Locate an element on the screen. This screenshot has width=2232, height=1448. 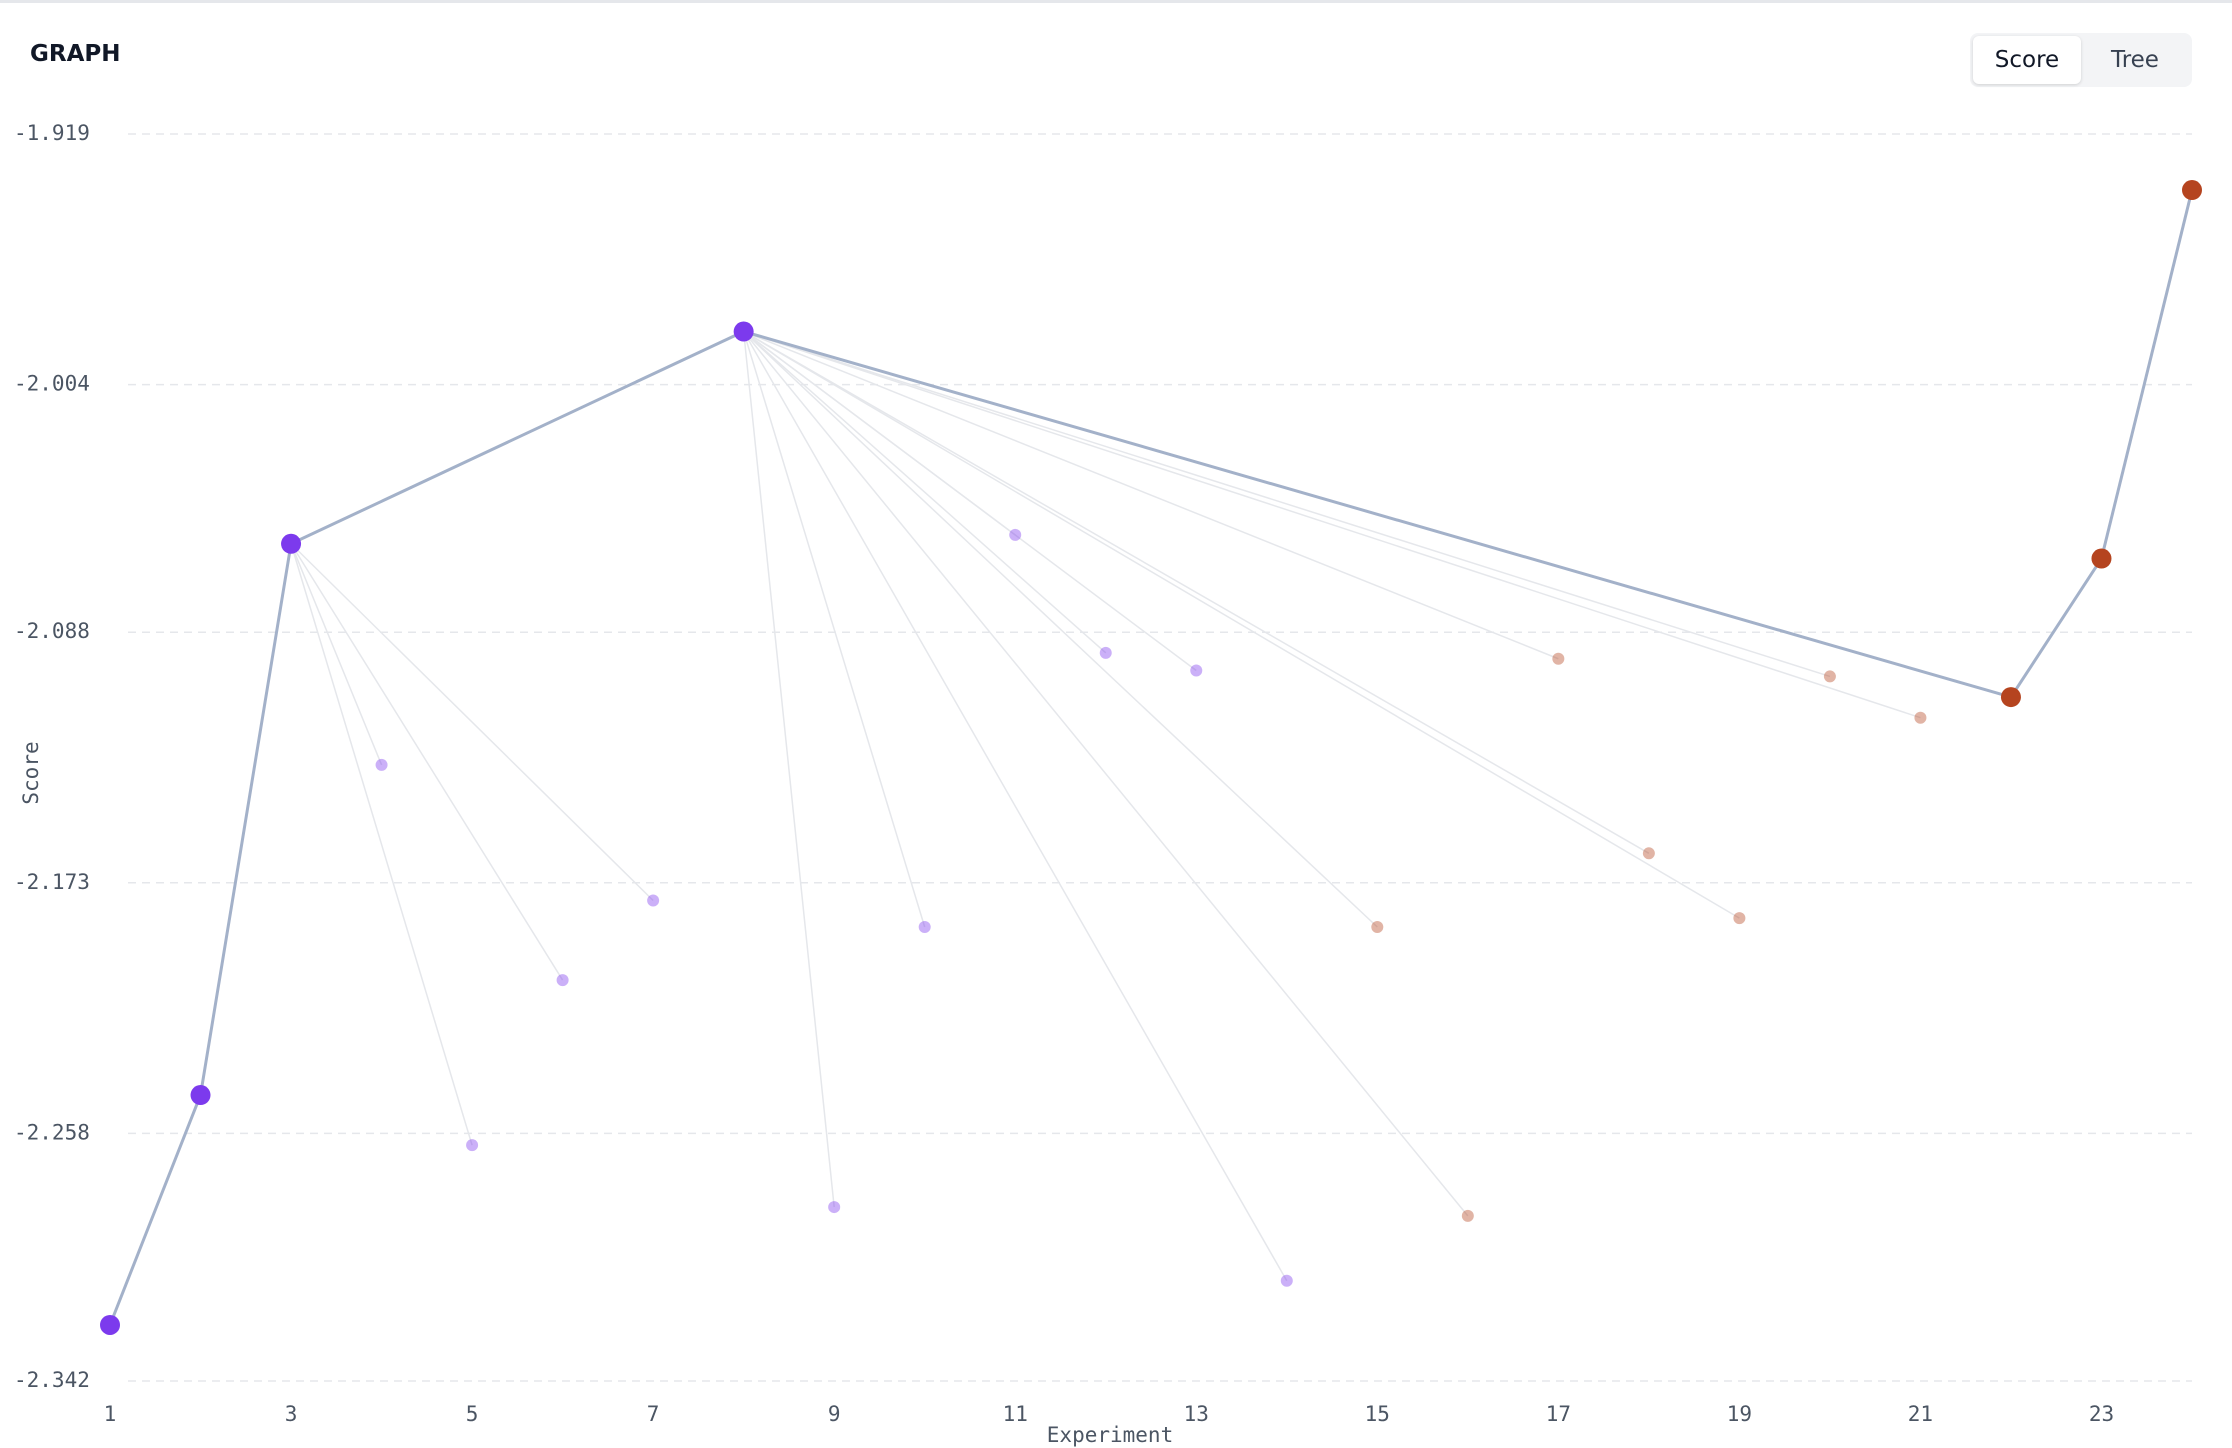
y-tick-label: -2.258 is located at coordinates (52, 1132).